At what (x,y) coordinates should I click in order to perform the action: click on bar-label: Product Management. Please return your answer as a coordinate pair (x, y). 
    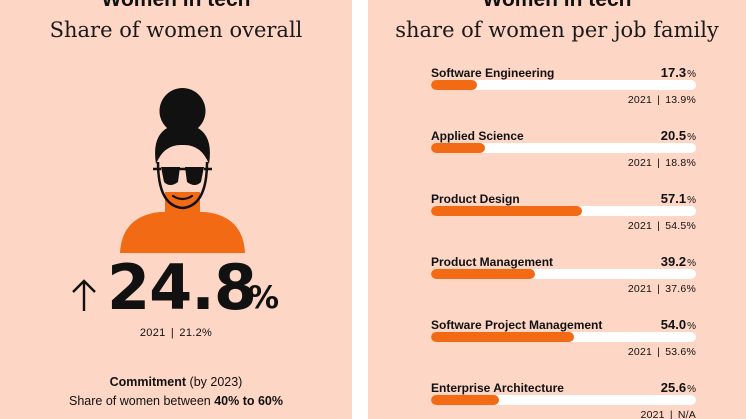
    Looking at the image, I should click on (492, 262).